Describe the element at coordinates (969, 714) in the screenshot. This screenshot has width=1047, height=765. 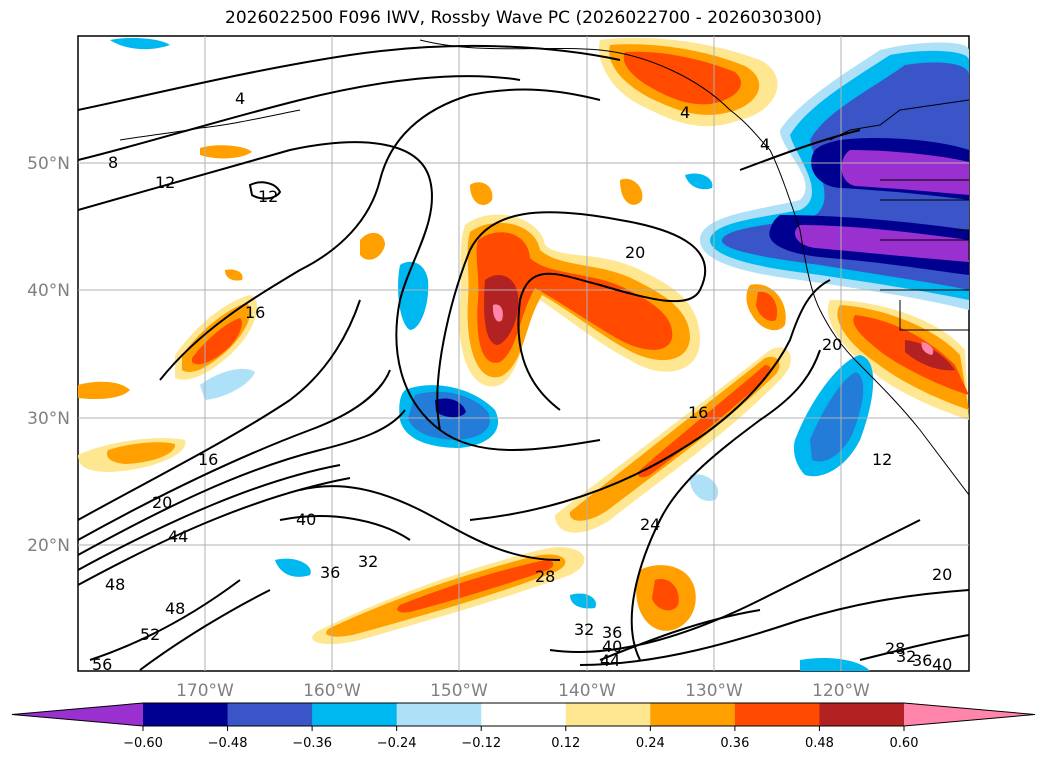
I see `colorbar-extend-max` at that location.